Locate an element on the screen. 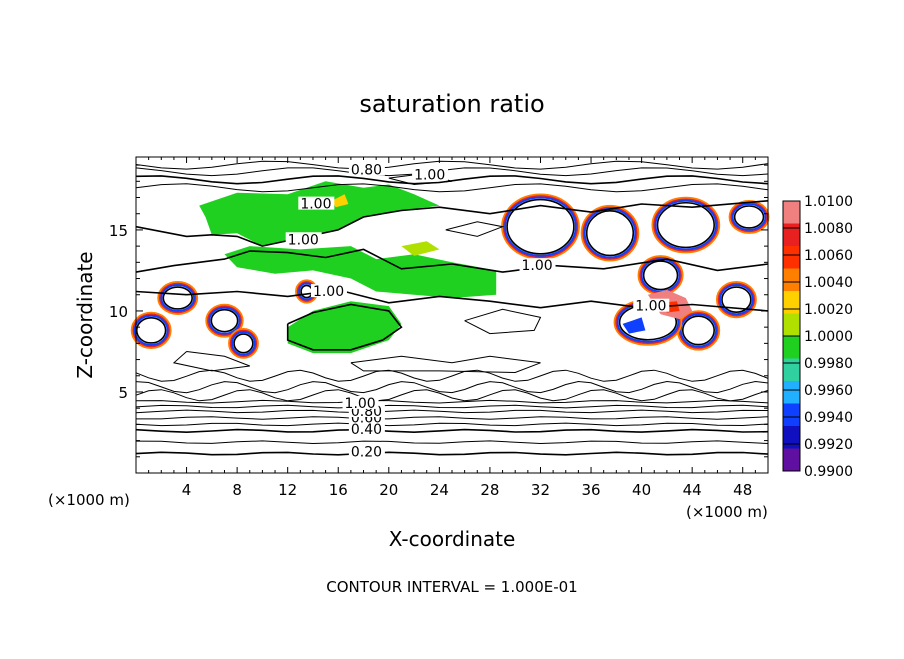 This screenshot has height=659, width=904. x-tick-label: 8 is located at coordinates (237, 490).